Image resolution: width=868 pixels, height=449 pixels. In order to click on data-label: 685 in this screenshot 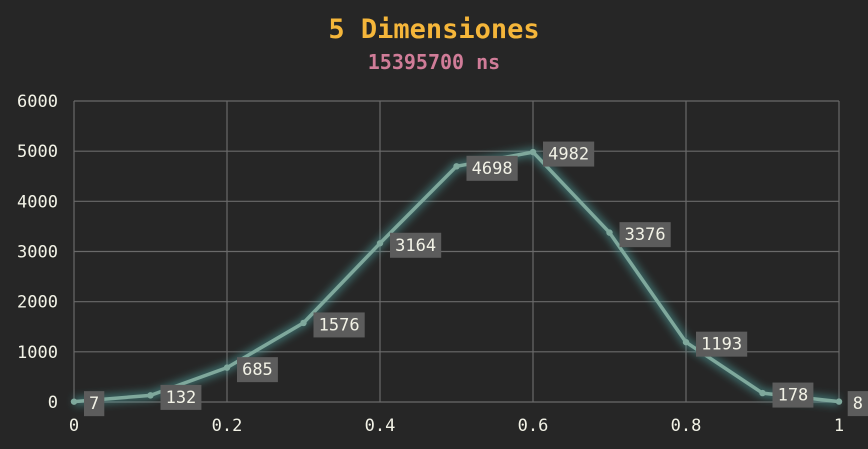, I will do `click(257, 370)`.